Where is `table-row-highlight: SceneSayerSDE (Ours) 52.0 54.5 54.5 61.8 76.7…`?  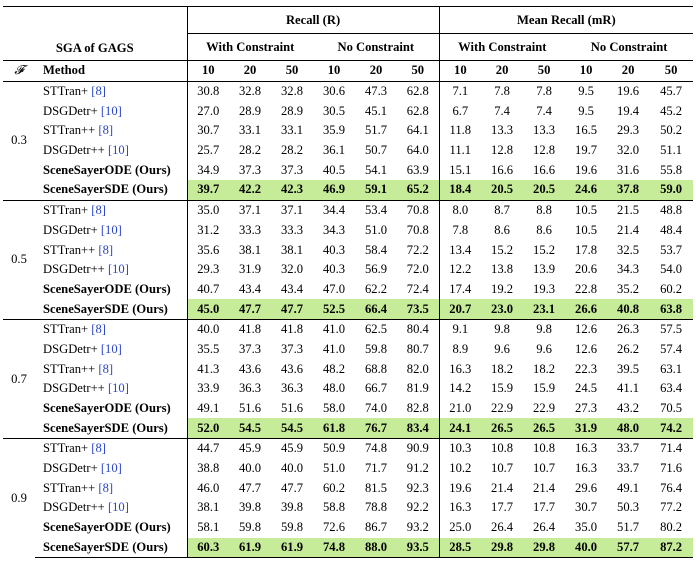
table-row-highlight: SceneSayerSDE (Ours) 52.0 54.5 54.5 61.8 76.7… is located at coordinates (348, 428).